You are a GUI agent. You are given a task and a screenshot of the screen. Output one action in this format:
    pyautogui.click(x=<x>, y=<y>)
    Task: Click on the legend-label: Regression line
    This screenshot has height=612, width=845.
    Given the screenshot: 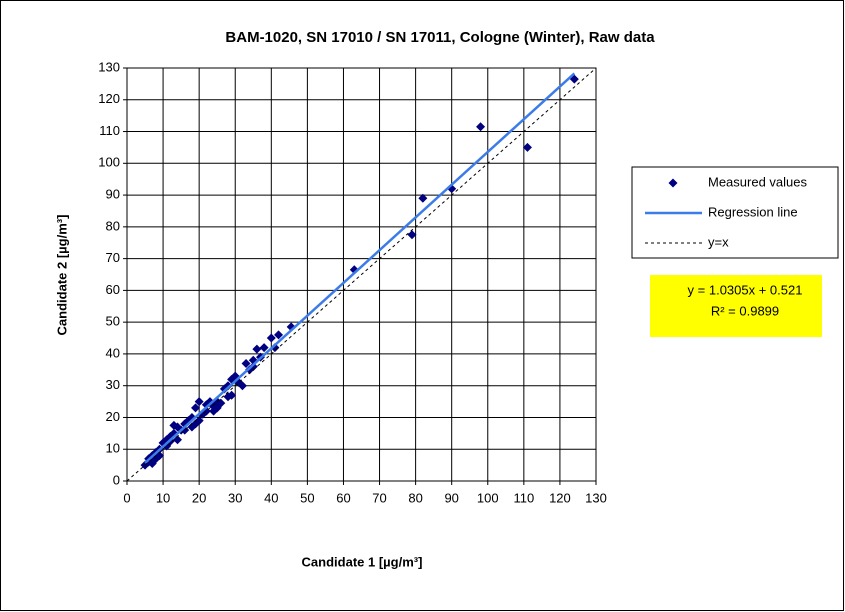 What is the action you would take?
    pyautogui.click(x=753, y=211)
    